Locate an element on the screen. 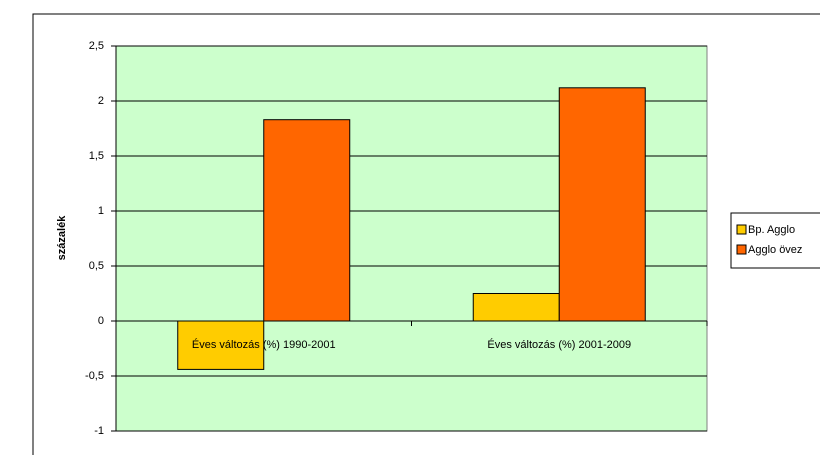  x-tick-label: Éves változás (%) 1990-2001 is located at coordinates (264, 344).